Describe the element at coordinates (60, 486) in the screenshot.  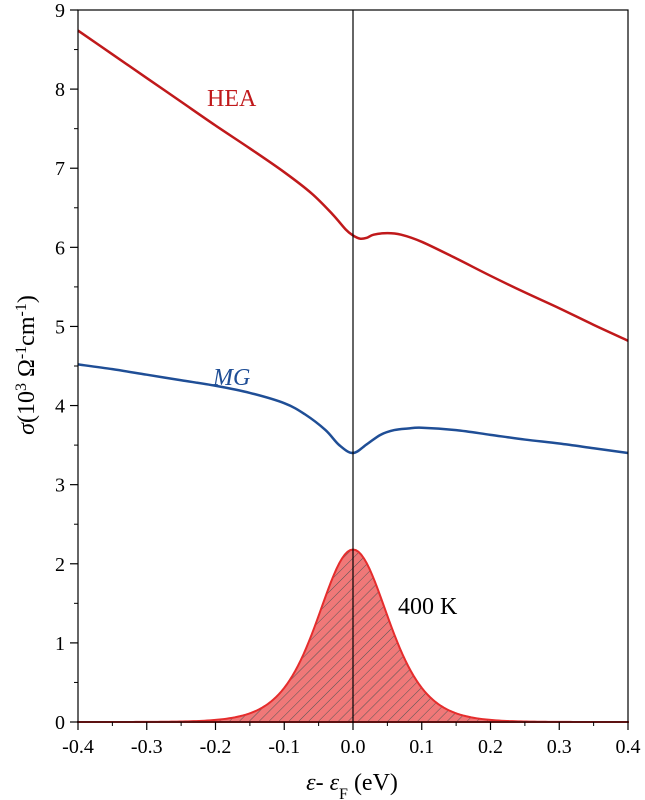
I see `y-tick-label: 3` at that location.